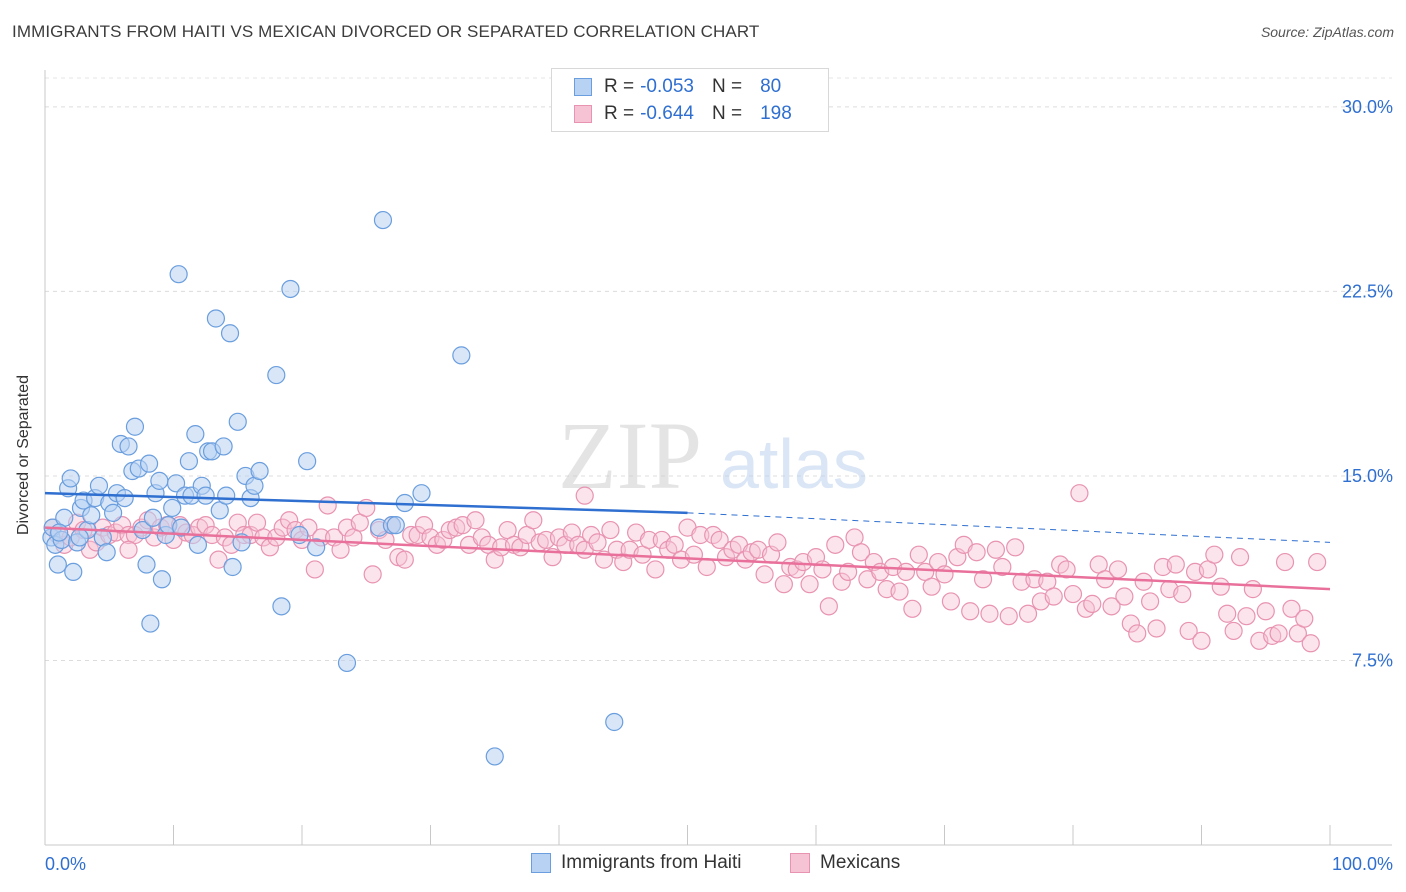  I want to click on series-legend-item-mexicans: Mexicans, so click(845, 863).